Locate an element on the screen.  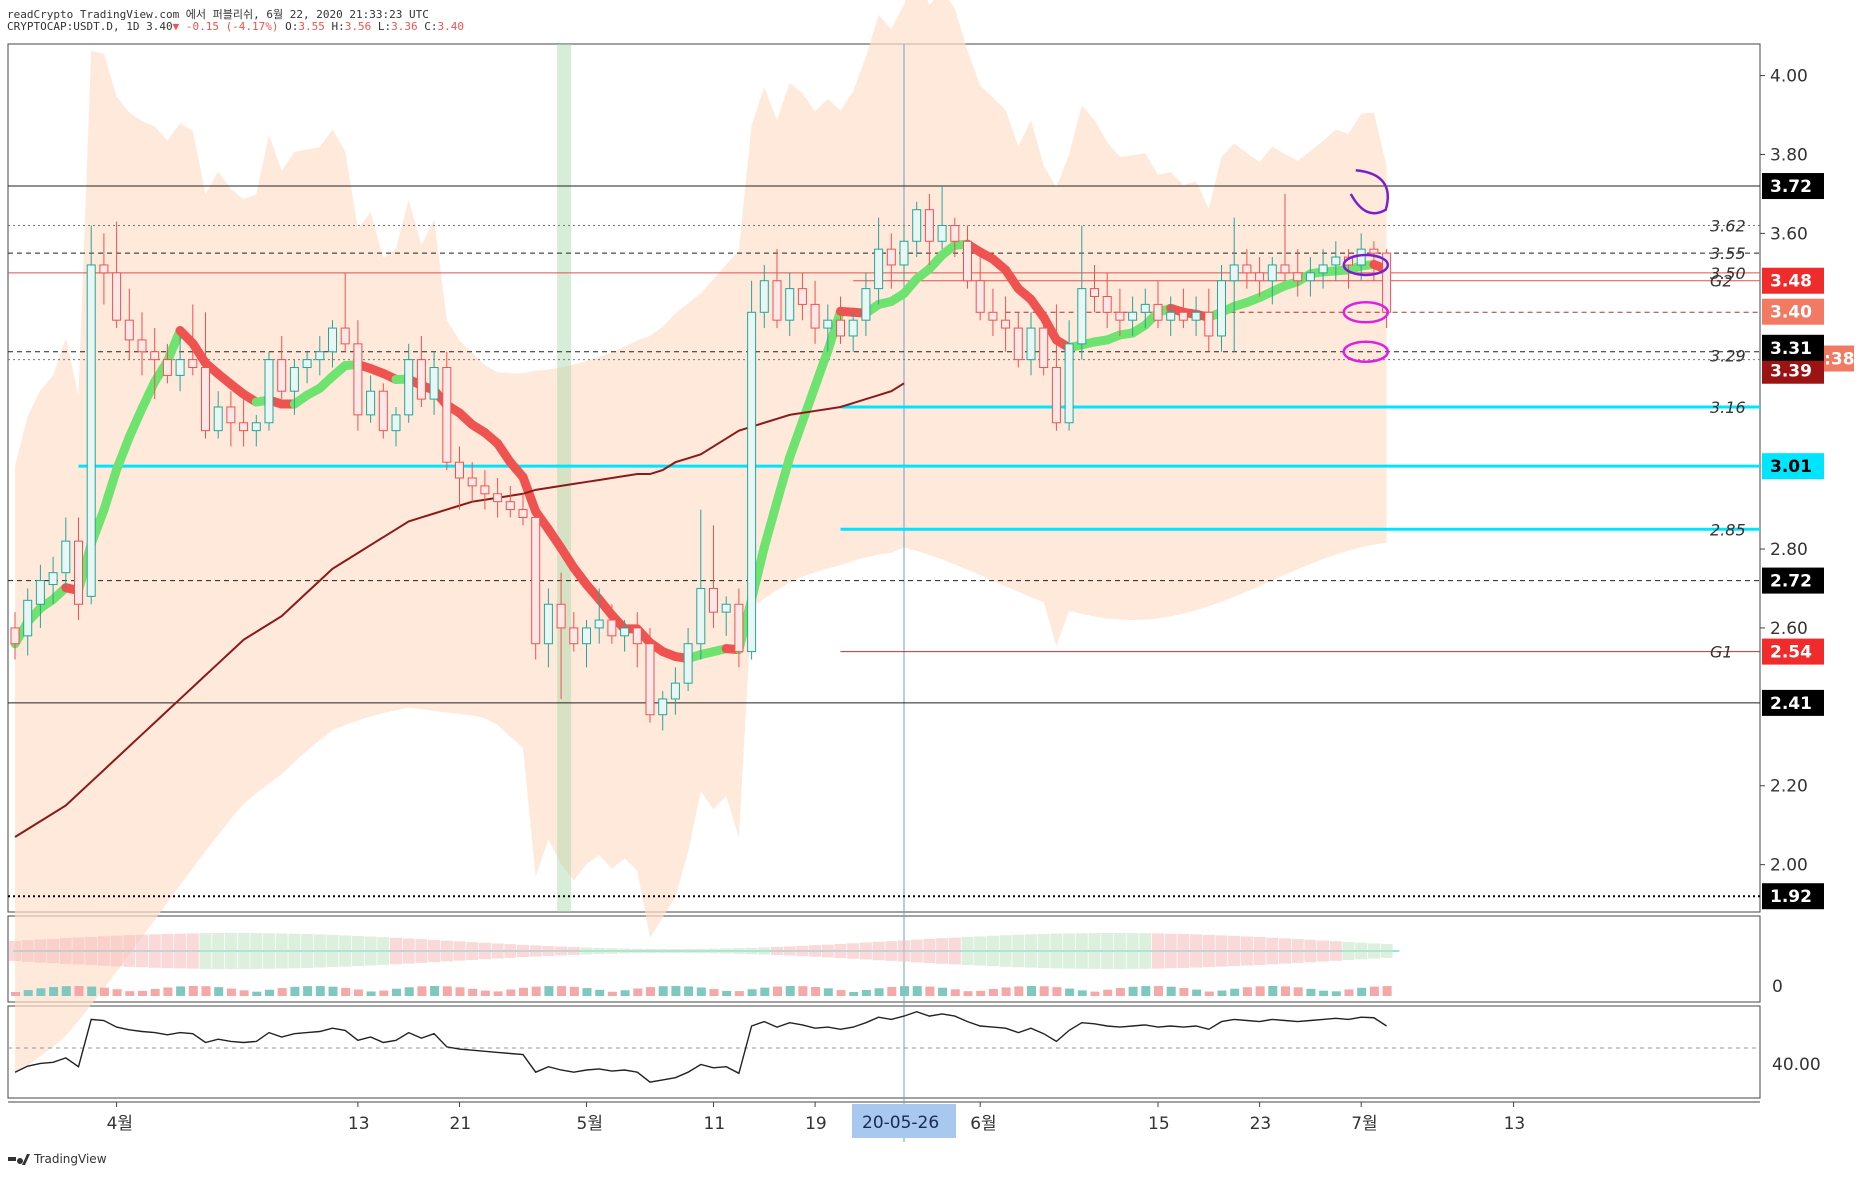
y-axis-tick-label: 2.60 is located at coordinates (1789, 629).